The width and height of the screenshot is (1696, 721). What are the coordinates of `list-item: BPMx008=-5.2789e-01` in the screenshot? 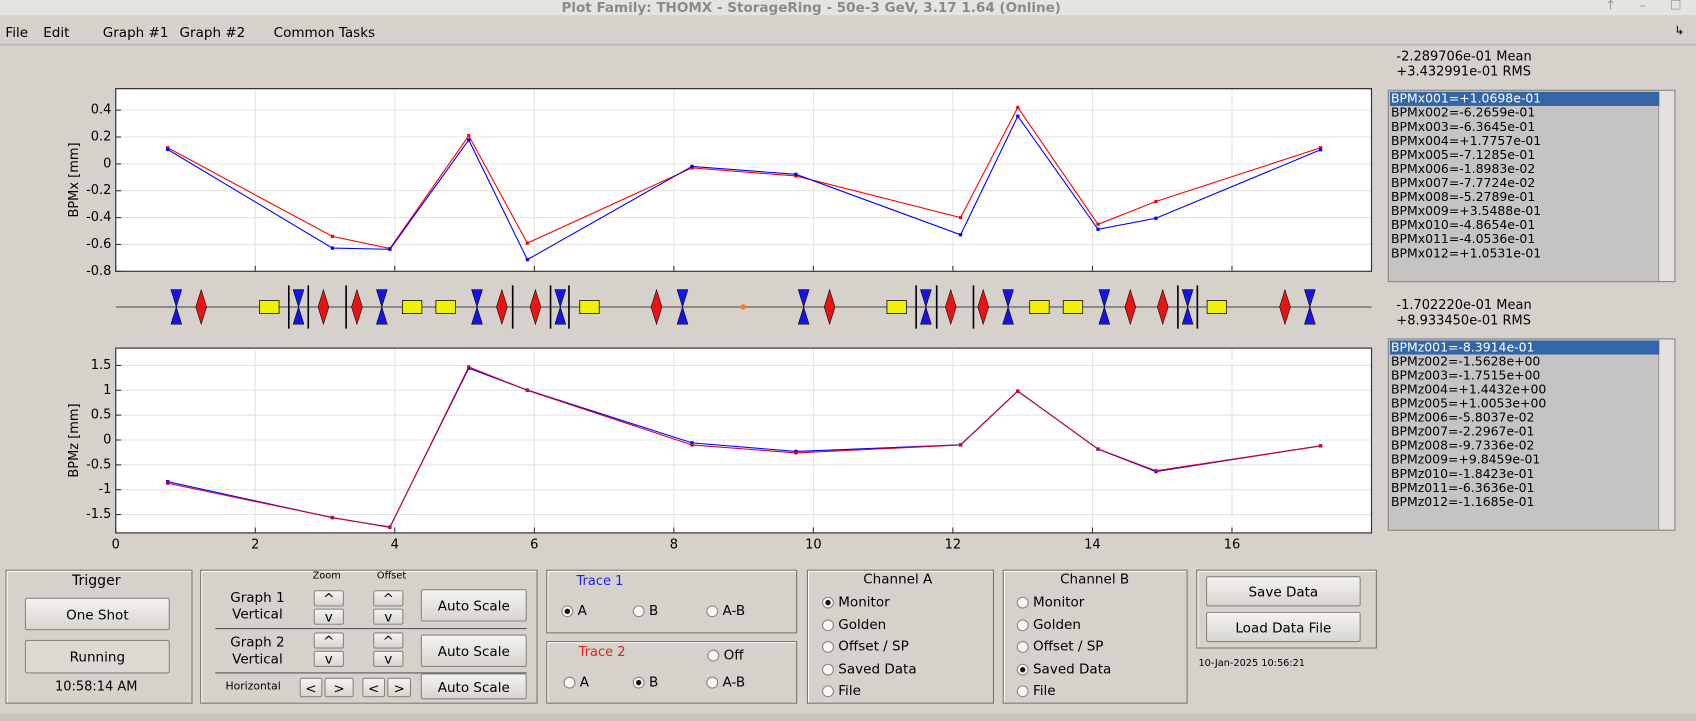 It's located at (1463, 197).